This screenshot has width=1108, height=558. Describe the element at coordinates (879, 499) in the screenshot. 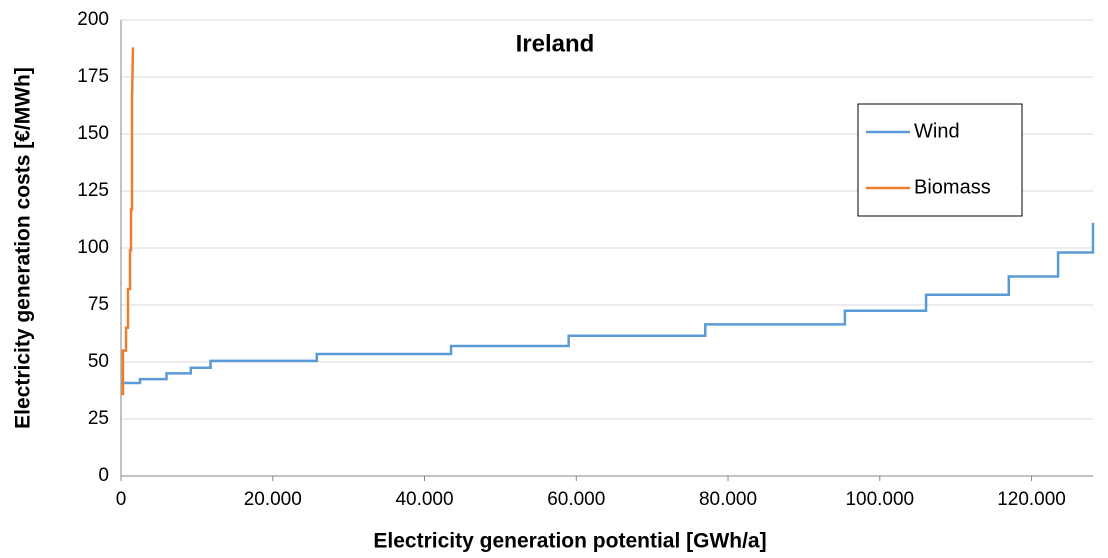

I see `x-tick-label: 100.000` at that location.